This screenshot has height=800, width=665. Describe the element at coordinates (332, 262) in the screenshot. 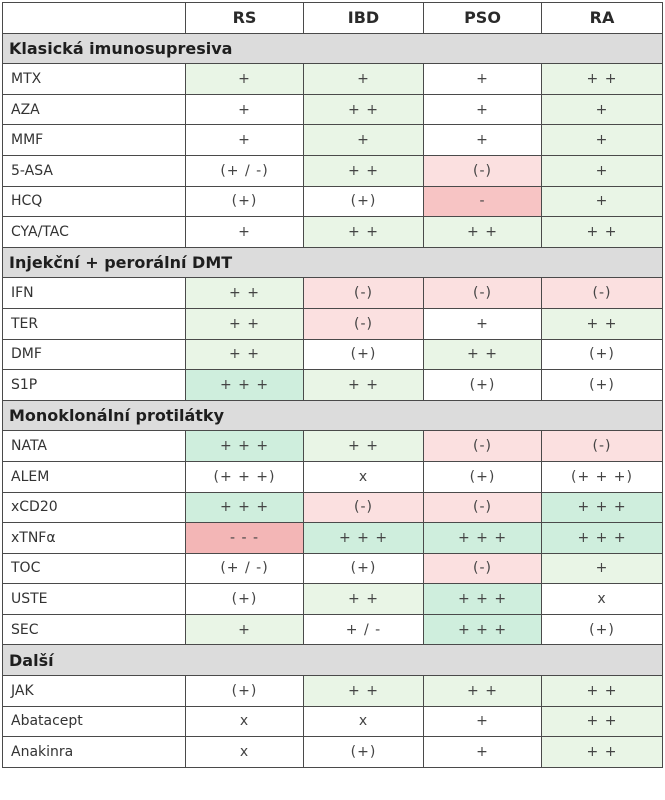

I see `section-title: Injekční + perorální DMT` at that location.